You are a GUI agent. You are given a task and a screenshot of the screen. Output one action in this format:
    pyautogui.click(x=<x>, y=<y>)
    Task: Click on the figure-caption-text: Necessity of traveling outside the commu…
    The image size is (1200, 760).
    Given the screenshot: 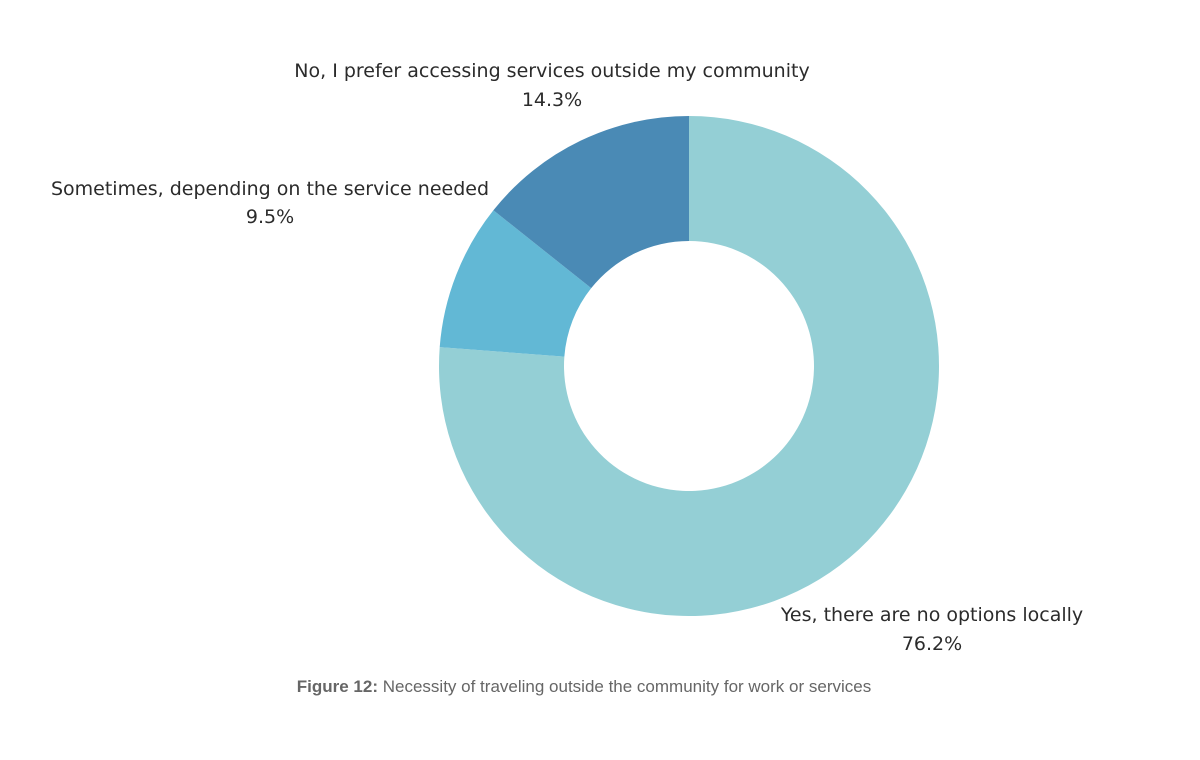 What is the action you would take?
    pyautogui.click(x=627, y=686)
    